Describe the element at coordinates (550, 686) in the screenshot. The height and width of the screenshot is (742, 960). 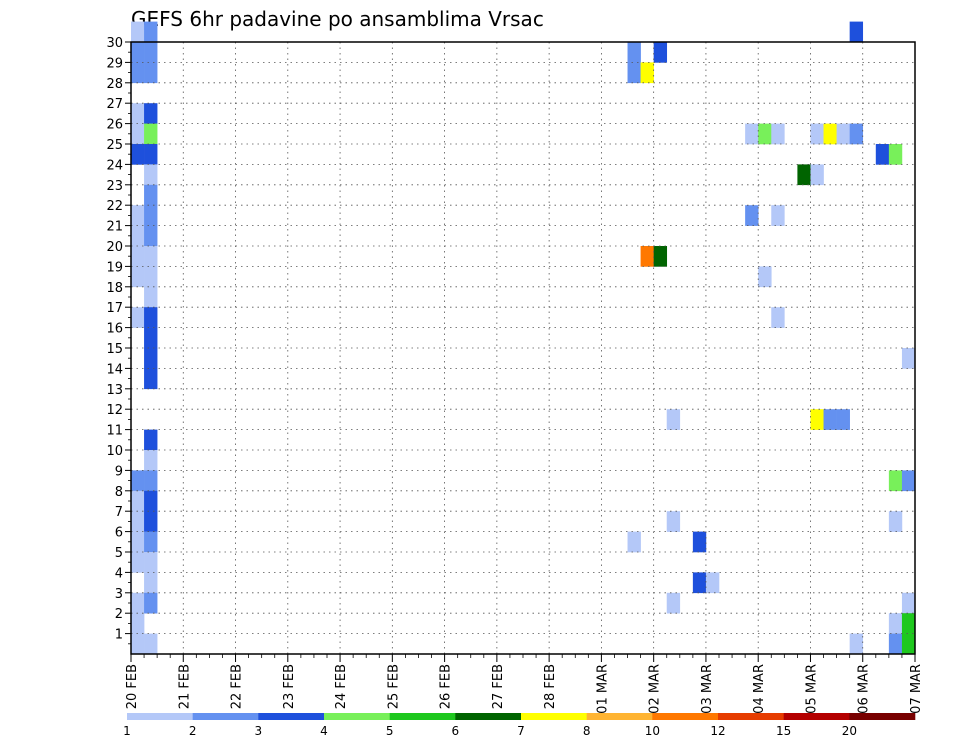
I see `x-tick-label: 28 FEB` at that location.